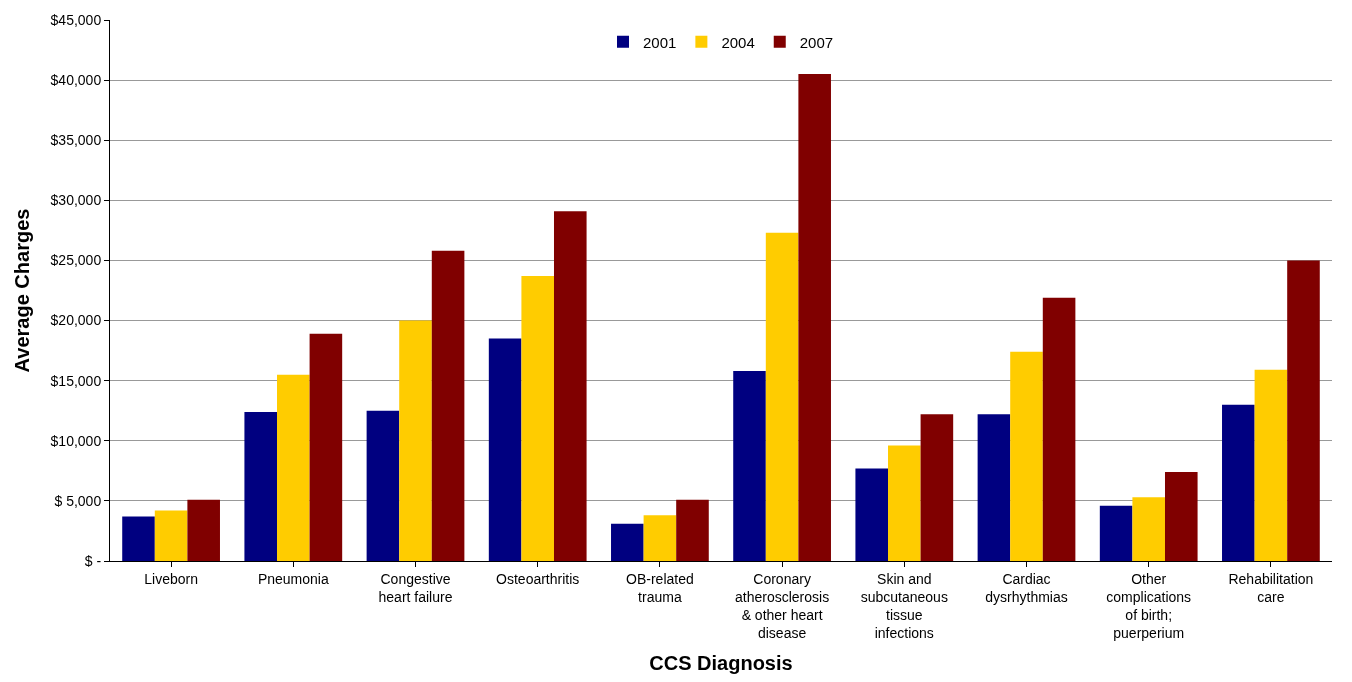 The height and width of the screenshot is (682, 1352). I want to click on y-tick-label: $20,000, so click(76, 320).